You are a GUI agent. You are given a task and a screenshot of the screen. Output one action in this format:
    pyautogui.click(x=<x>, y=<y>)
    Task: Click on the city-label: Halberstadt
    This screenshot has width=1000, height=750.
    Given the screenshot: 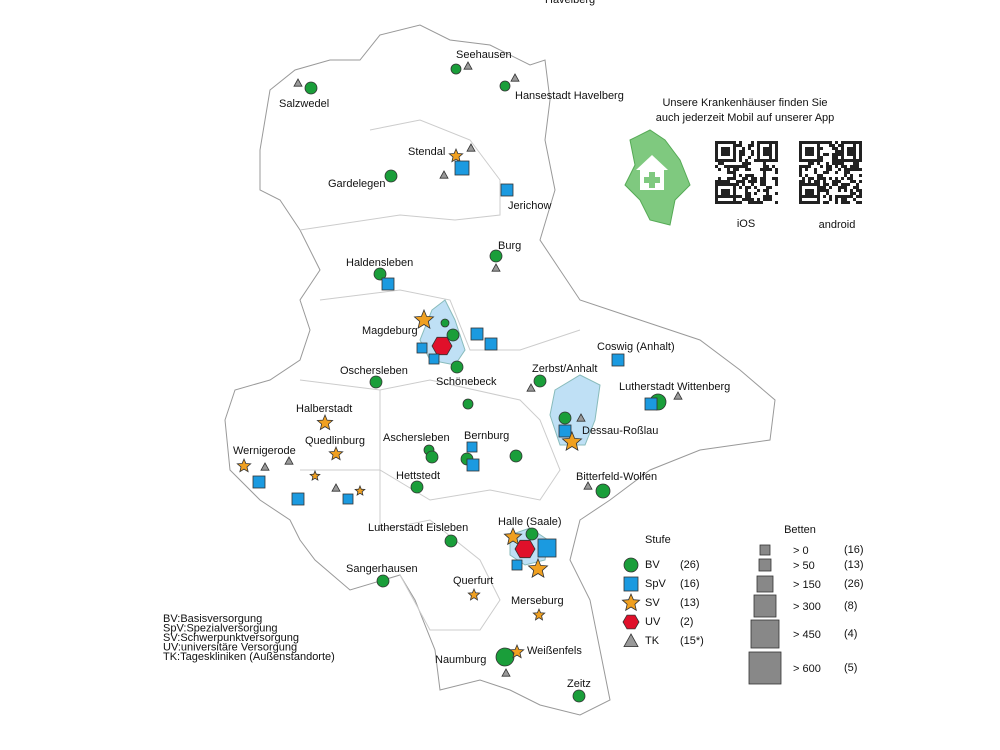 What is the action you would take?
    pyautogui.click(x=324, y=409)
    